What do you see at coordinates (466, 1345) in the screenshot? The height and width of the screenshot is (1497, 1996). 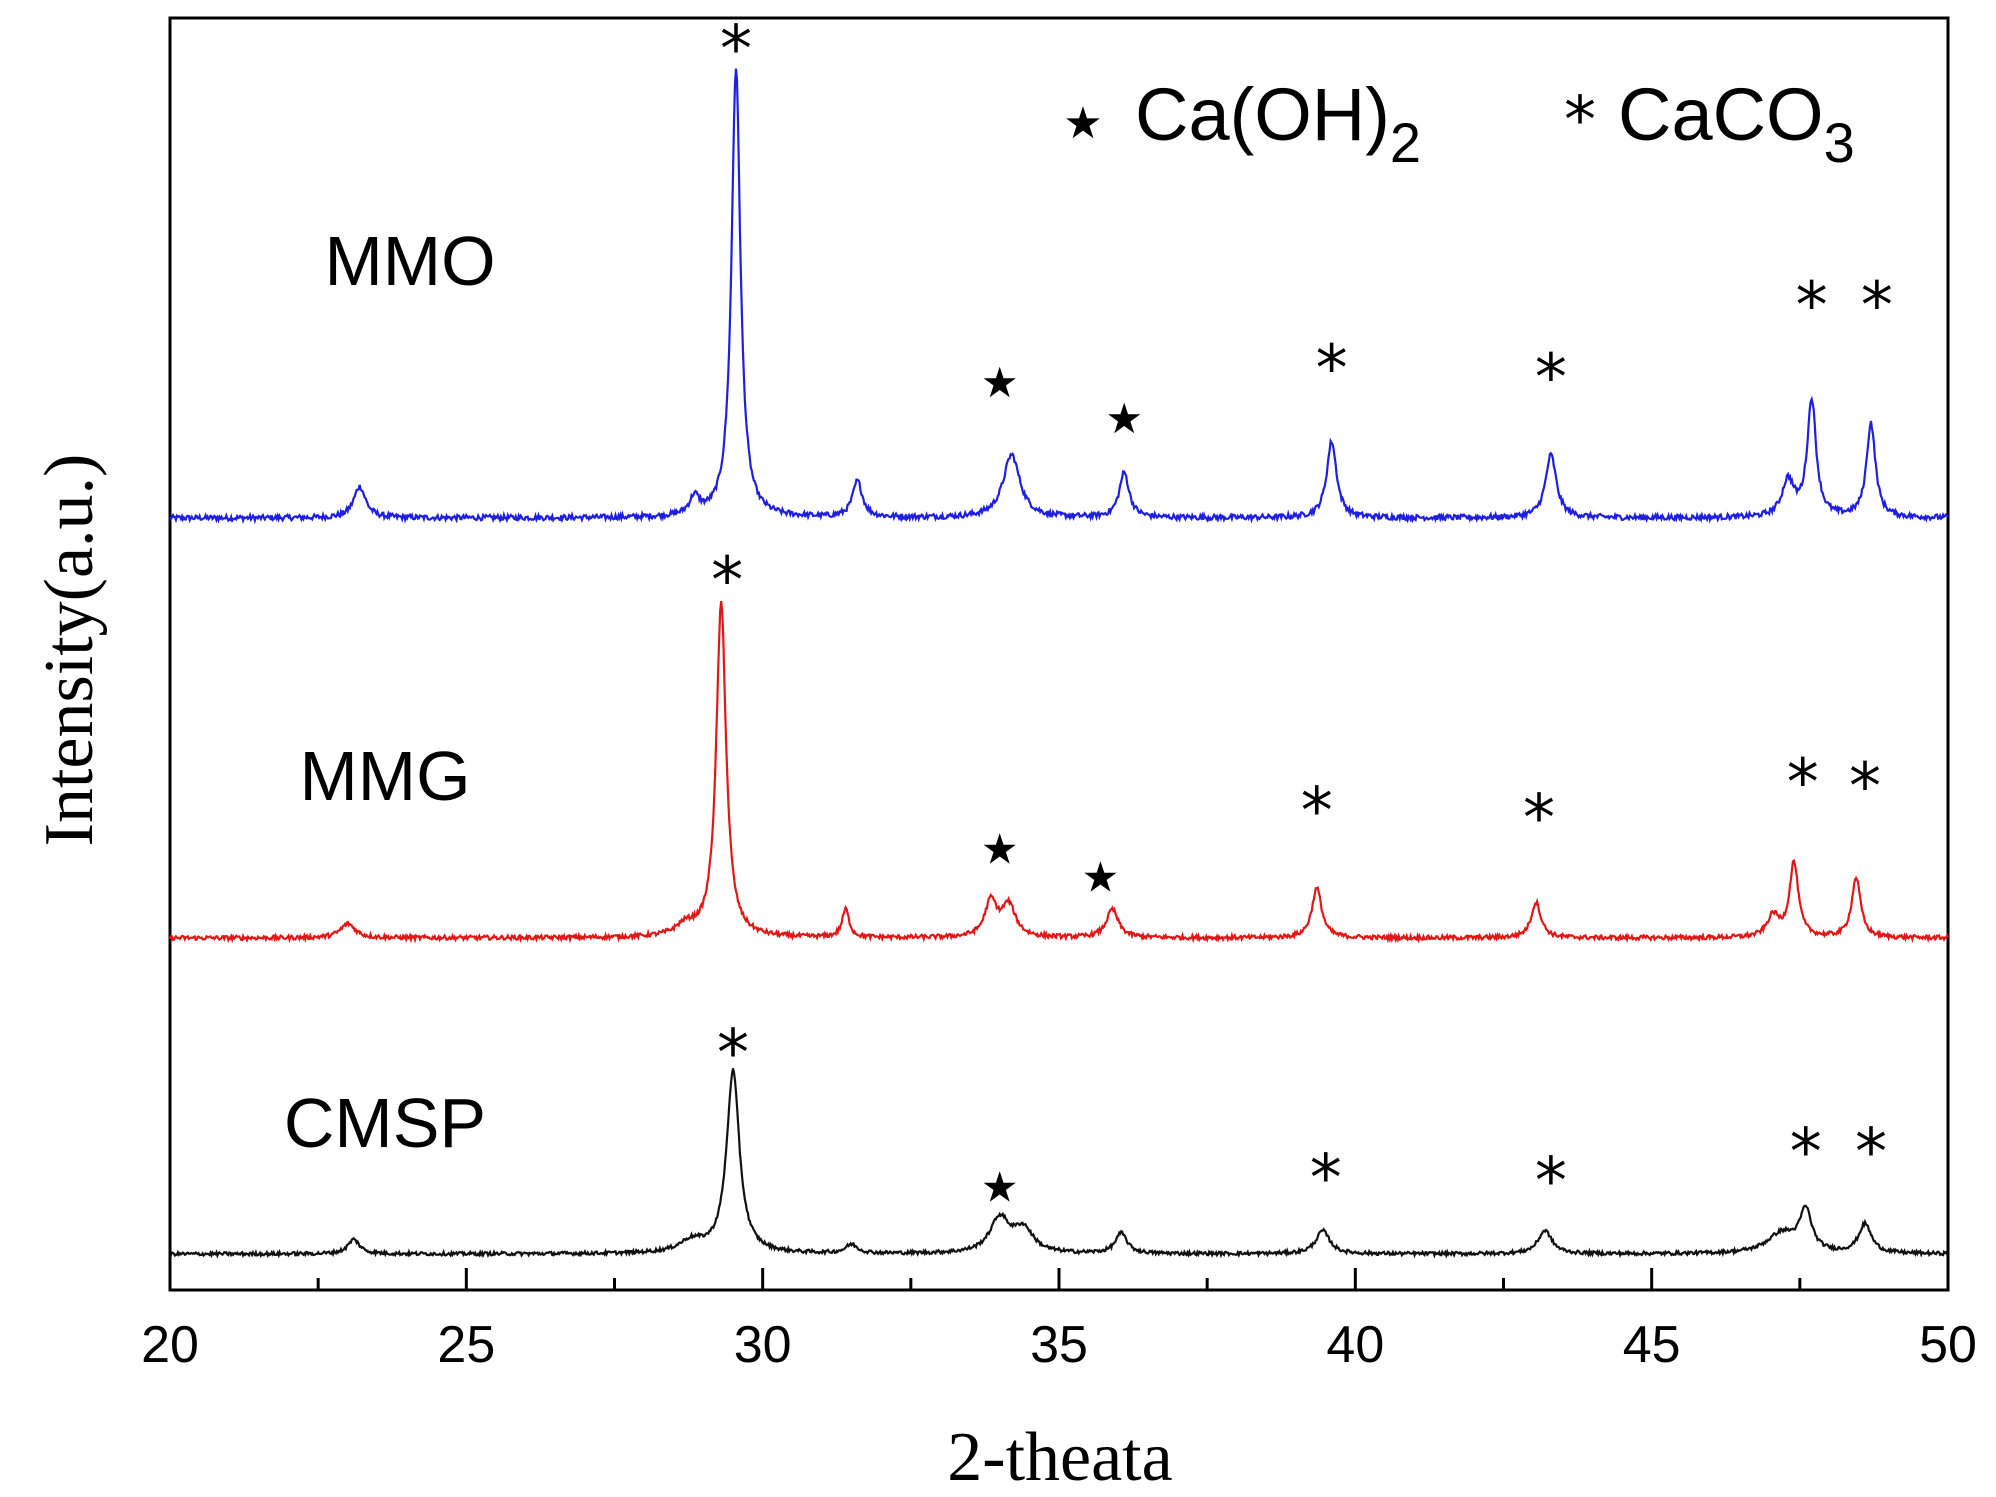 I see `x-tick-label: 25` at bounding box center [466, 1345].